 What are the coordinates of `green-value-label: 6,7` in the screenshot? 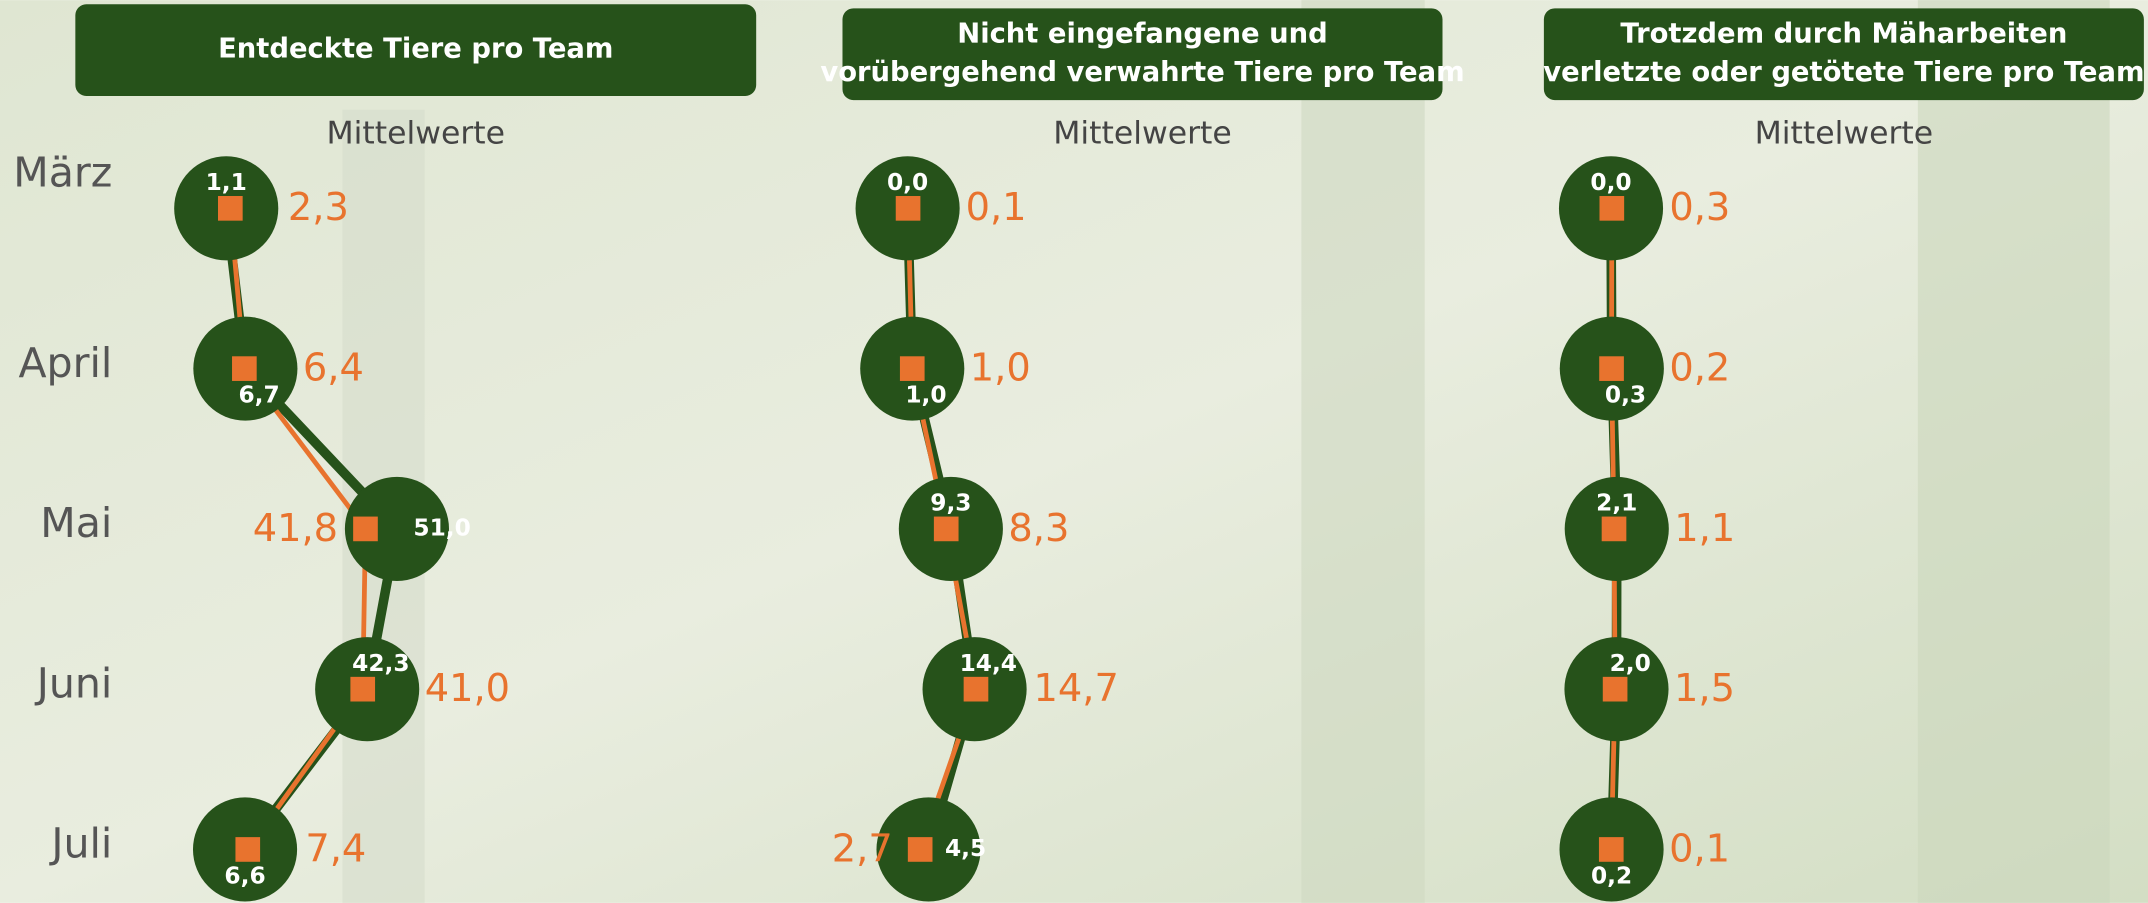 It's located at (258, 395).